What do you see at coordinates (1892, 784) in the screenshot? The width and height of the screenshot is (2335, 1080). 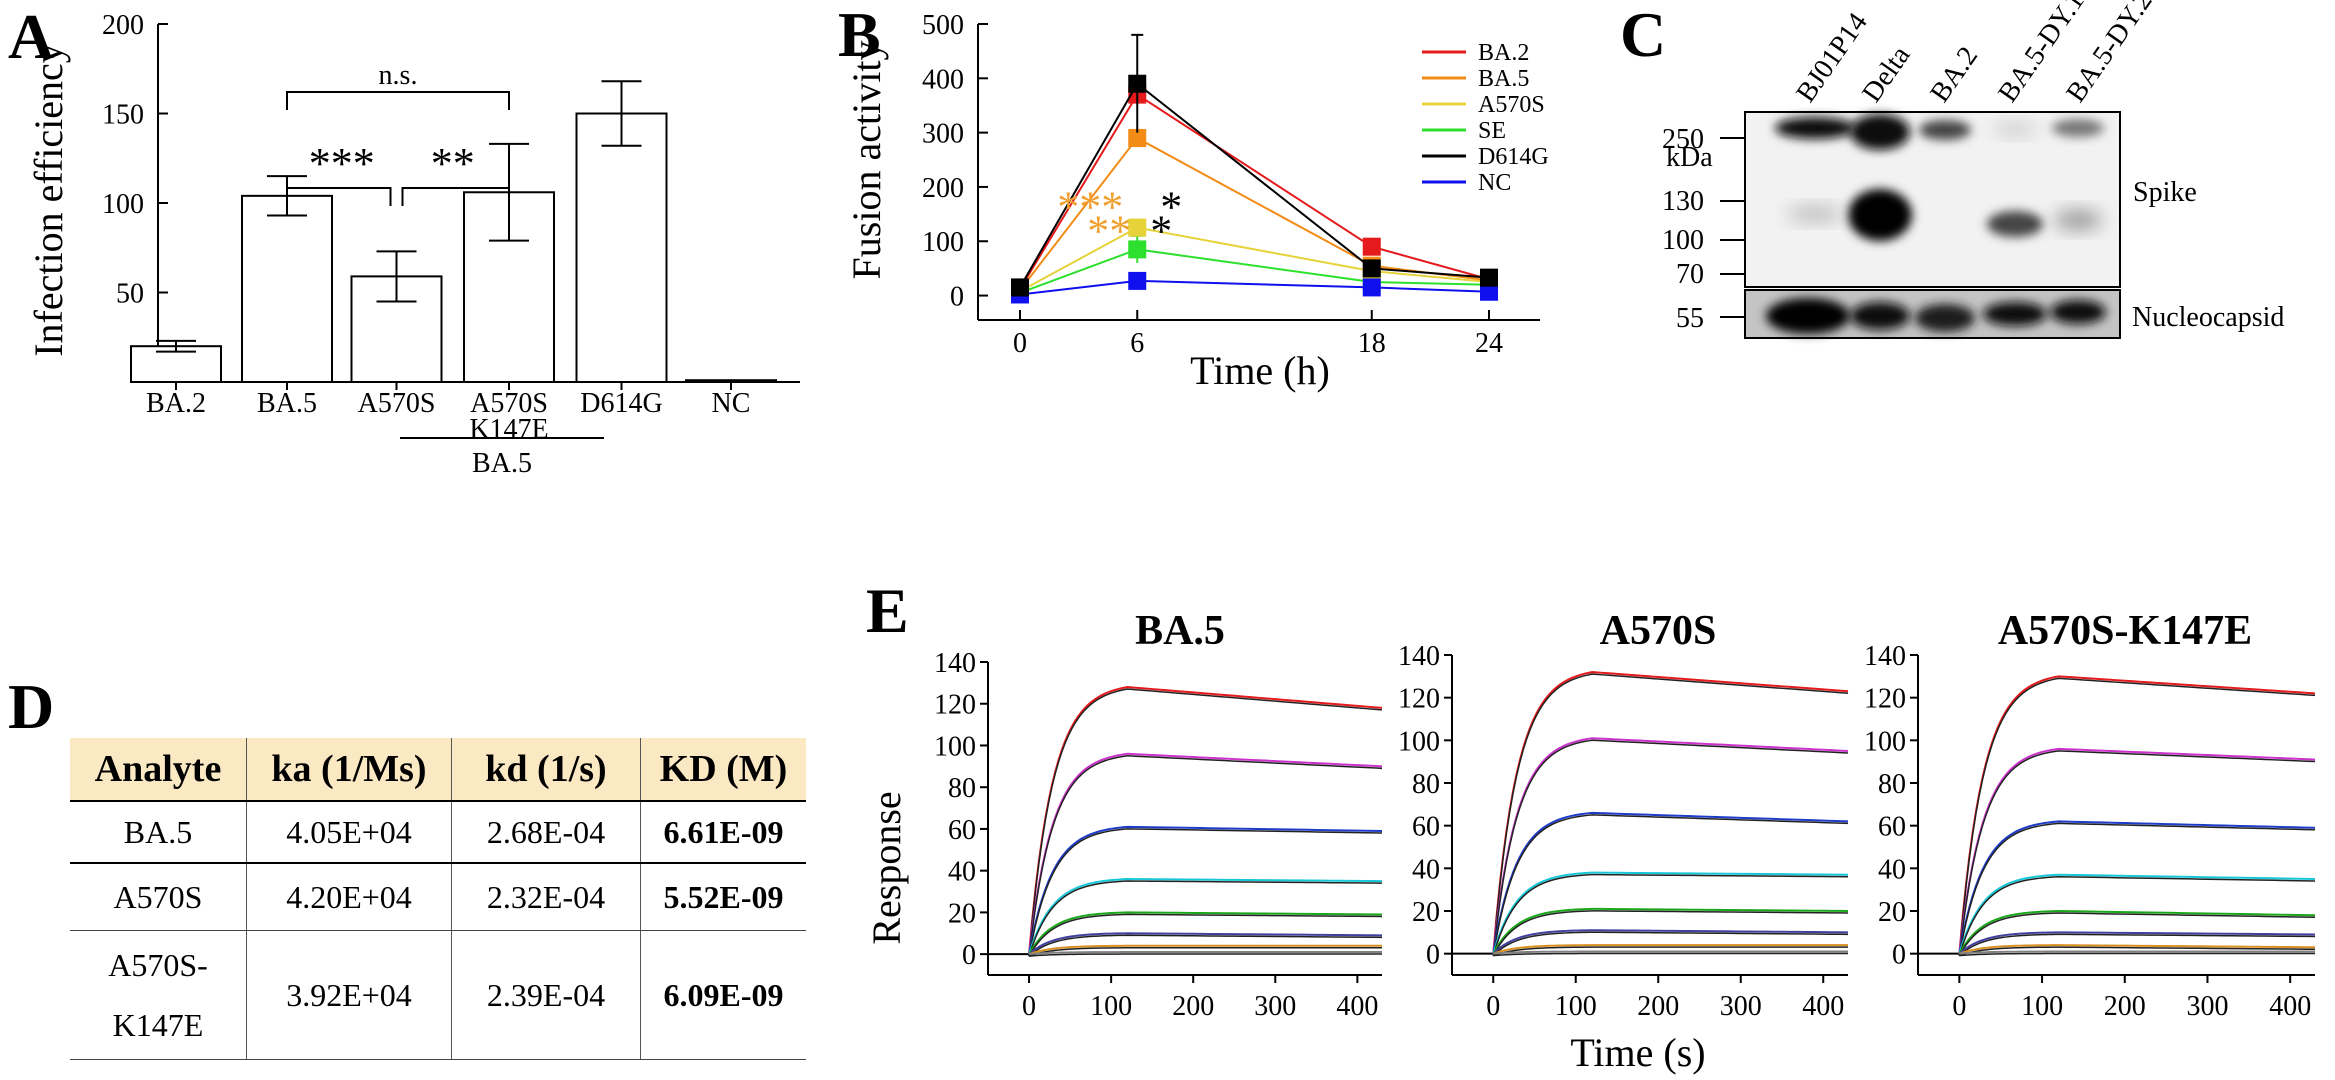 I see `e-ytick-label: 80` at bounding box center [1892, 784].